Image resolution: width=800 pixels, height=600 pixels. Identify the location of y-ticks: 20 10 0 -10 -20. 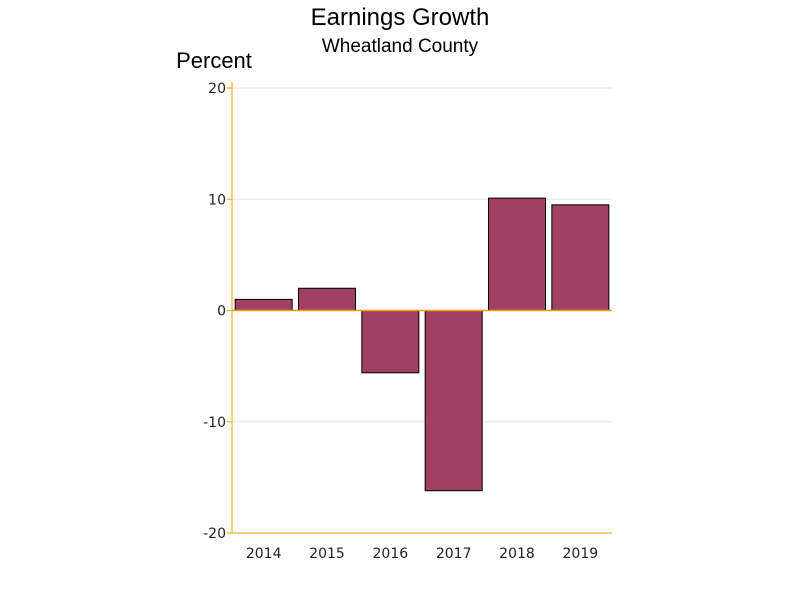
(217, 311).